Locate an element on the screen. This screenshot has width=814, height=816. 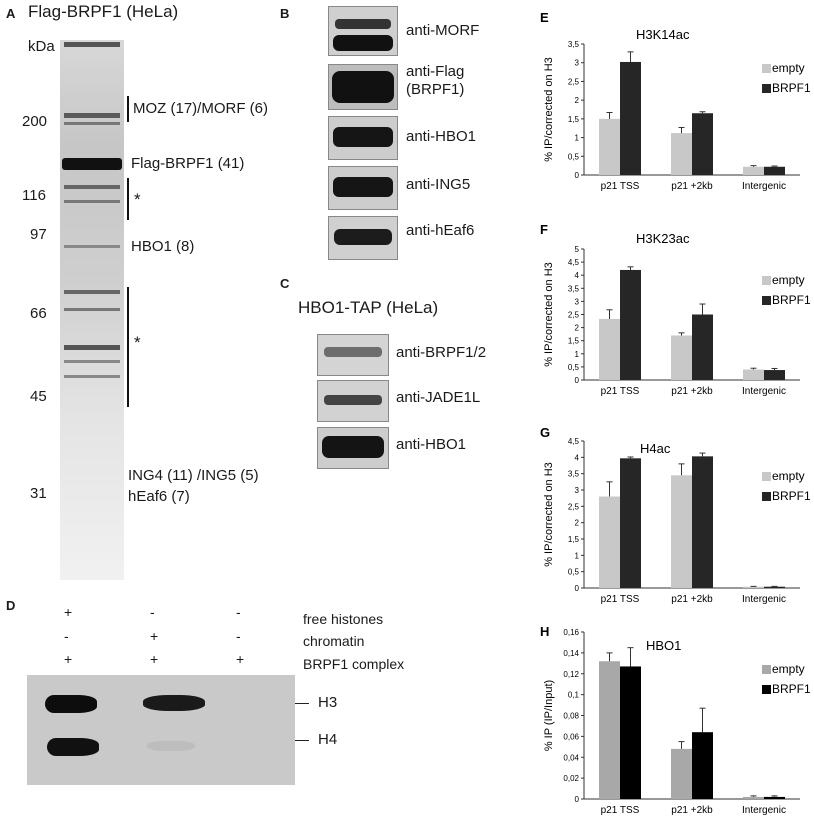
y-axis-label: % IP/corrected on H3 is located at coordinates (549, 314).